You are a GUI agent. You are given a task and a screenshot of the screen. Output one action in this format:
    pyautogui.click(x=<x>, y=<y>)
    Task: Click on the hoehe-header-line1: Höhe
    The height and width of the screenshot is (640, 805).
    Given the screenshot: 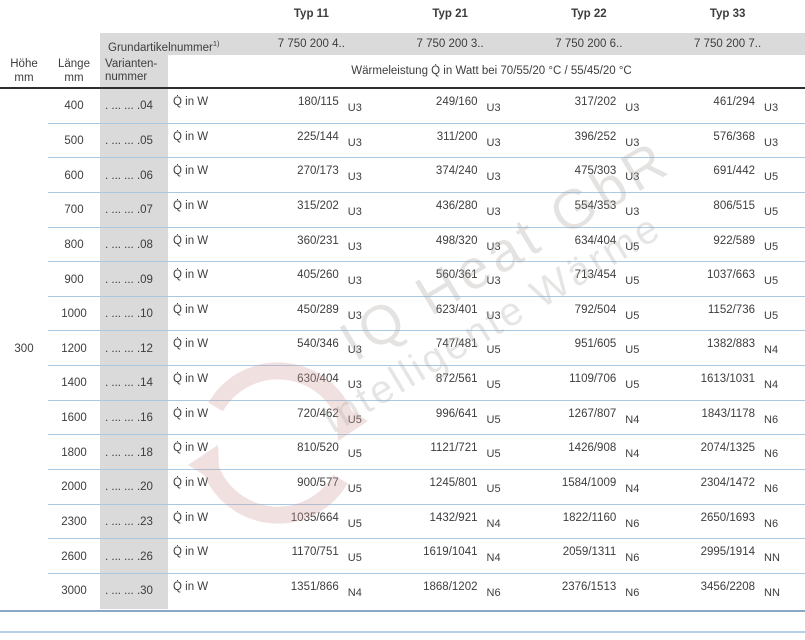 What is the action you would take?
    pyautogui.click(x=24, y=64)
    